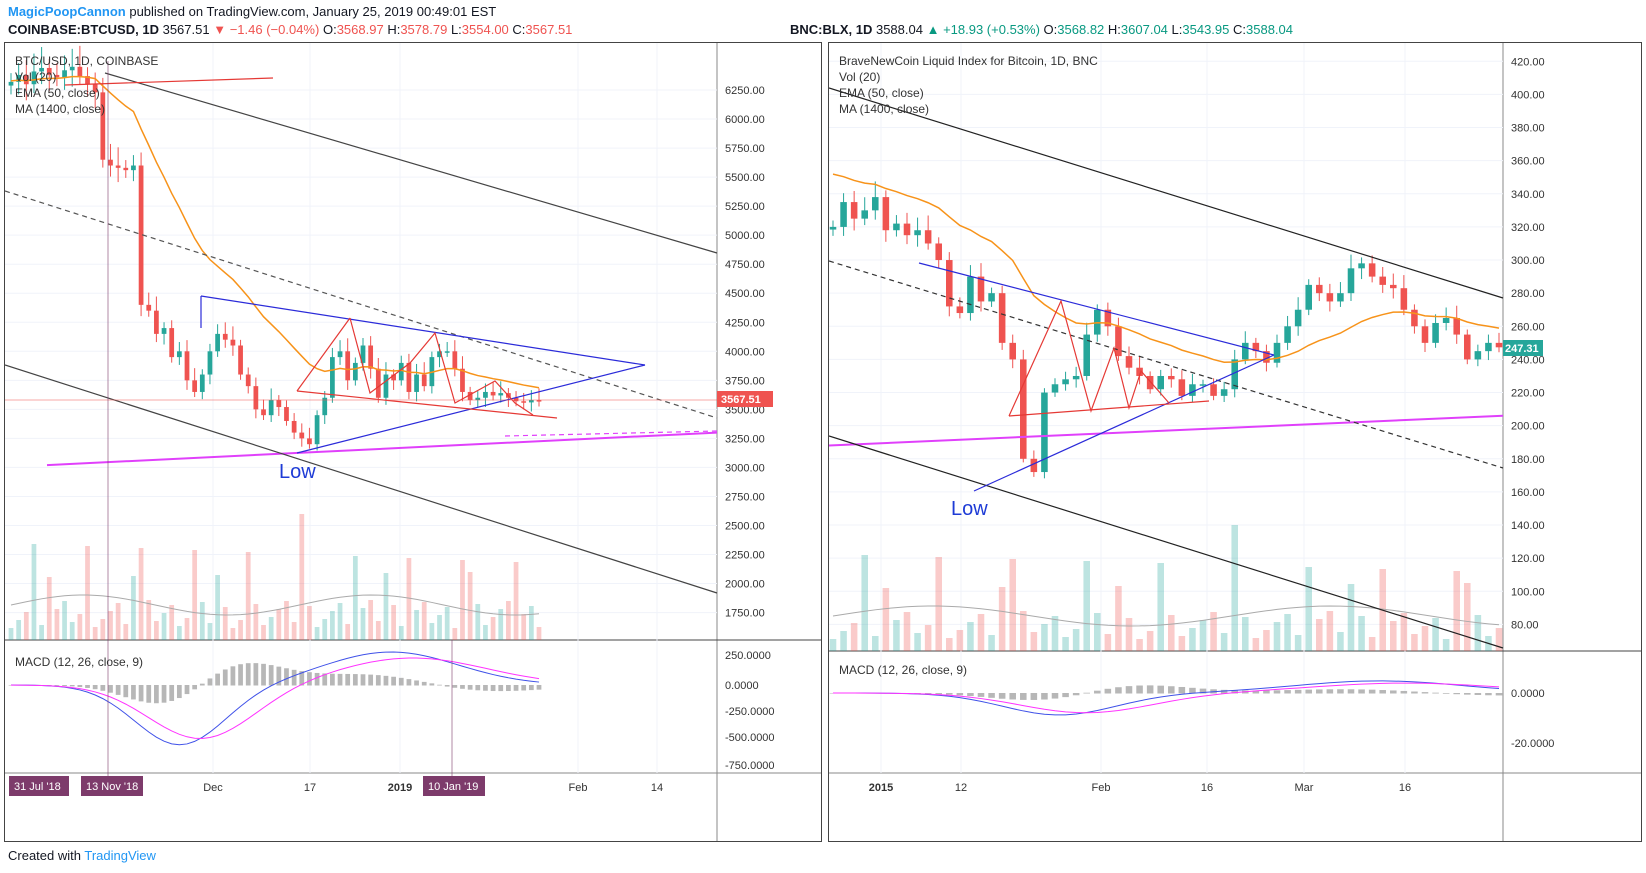 This screenshot has height=873, width=1646. Describe the element at coordinates (79, 662) in the screenshot. I see `left-macd-label: MACD (12, 26, close, 9)` at that location.